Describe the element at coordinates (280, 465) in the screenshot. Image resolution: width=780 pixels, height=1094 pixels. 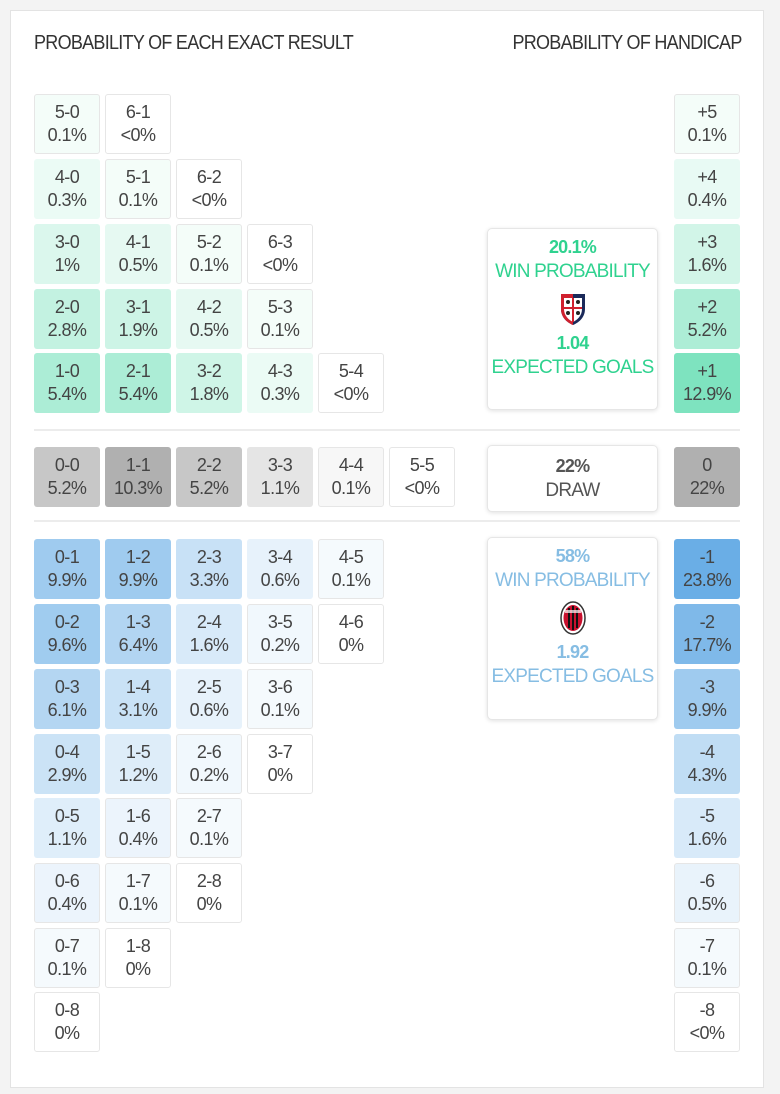
I see `cell-label: 3-3` at that location.